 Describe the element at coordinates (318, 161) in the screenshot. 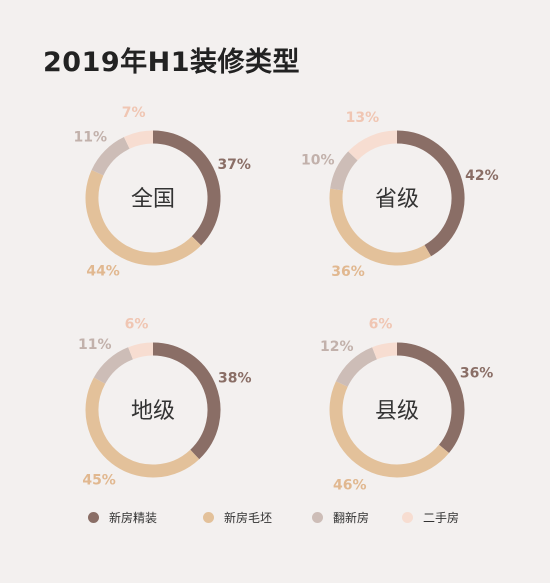

I see `value-label-renovation: 10%` at that location.